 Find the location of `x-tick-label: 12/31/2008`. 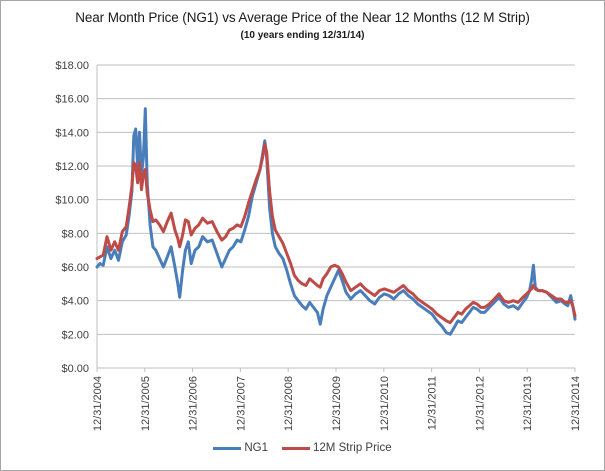

x-tick-label: 12/31/2008 is located at coordinates (289, 403).